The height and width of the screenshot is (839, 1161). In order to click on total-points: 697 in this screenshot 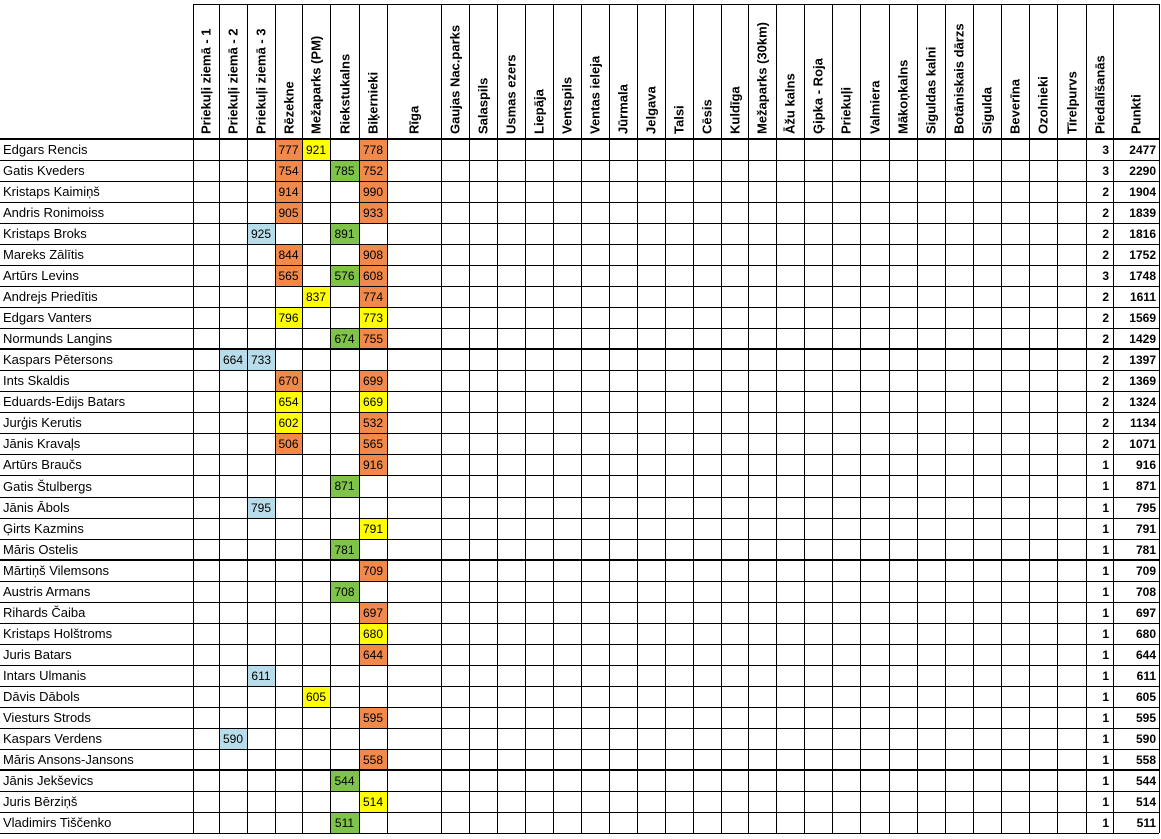, I will do `click(1145, 613)`.